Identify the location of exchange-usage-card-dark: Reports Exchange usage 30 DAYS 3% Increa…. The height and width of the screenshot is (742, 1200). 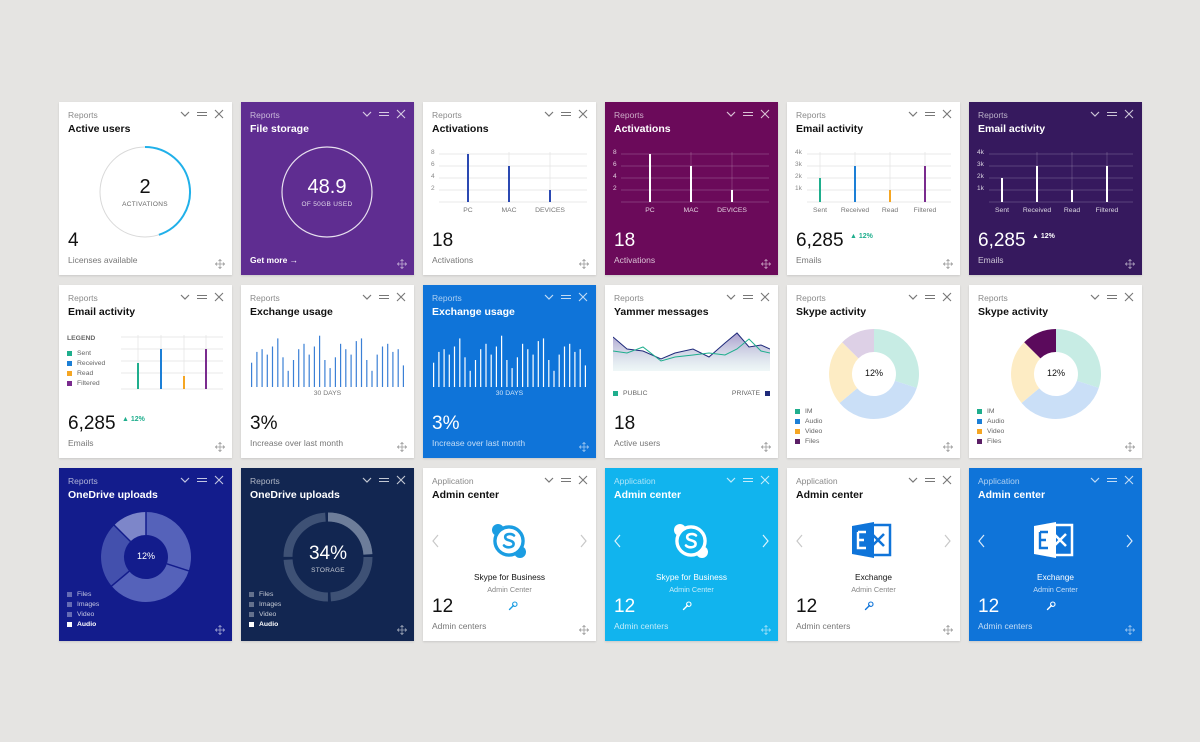
(509, 371).